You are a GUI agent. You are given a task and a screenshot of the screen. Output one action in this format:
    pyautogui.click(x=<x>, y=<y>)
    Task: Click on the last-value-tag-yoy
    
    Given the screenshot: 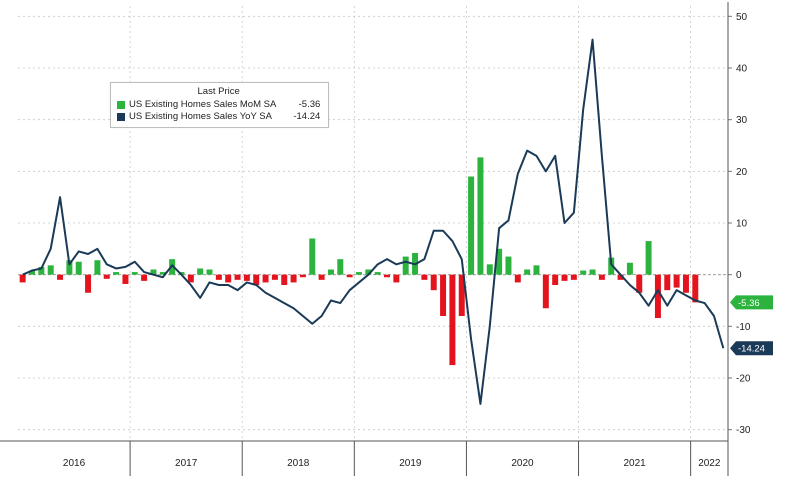 What is the action you would take?
    pyautogui.click(x=751, y=348)
    